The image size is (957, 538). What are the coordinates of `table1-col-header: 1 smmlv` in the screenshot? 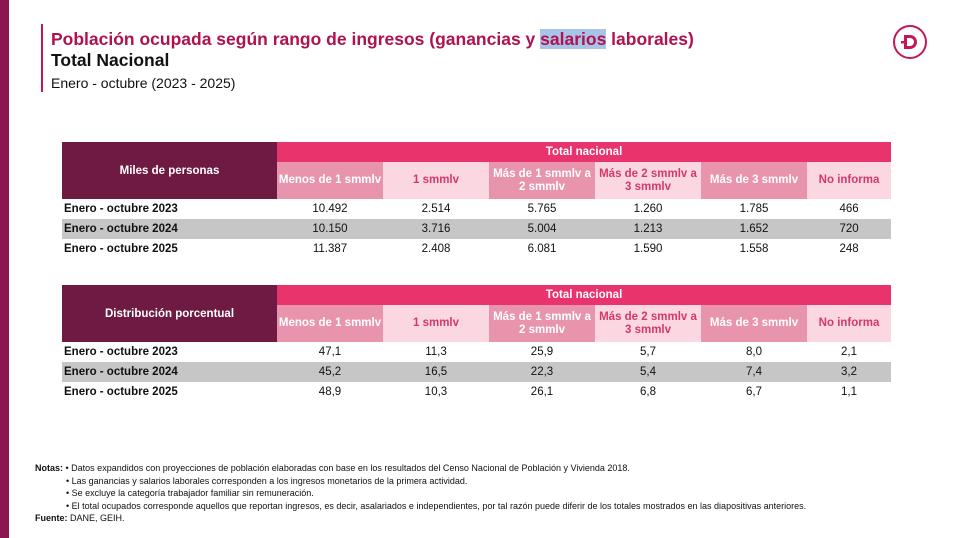 It's located at (436, 180).